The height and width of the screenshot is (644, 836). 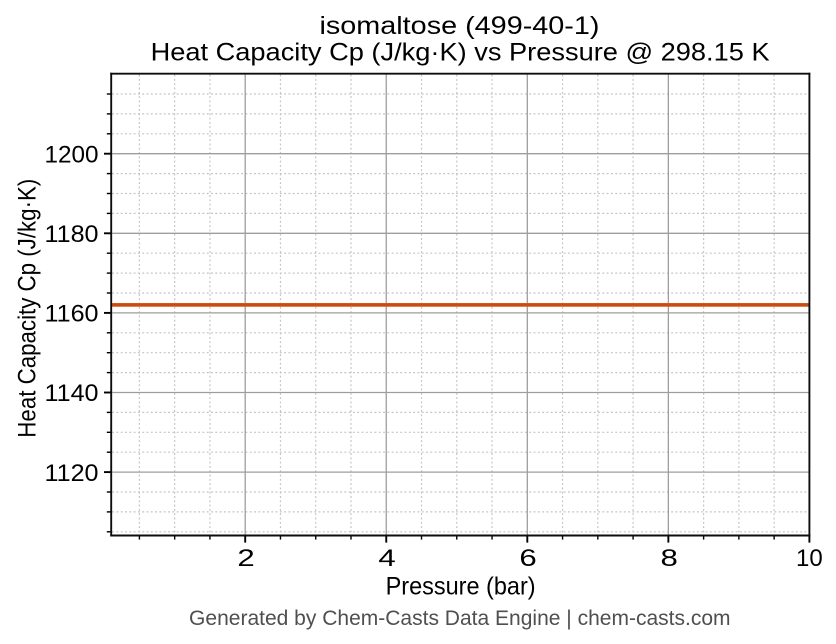 What do you see at coordinates (809, 558) in the screenshot?
I see `svg-text: 10` at bounding box center [809, 558].